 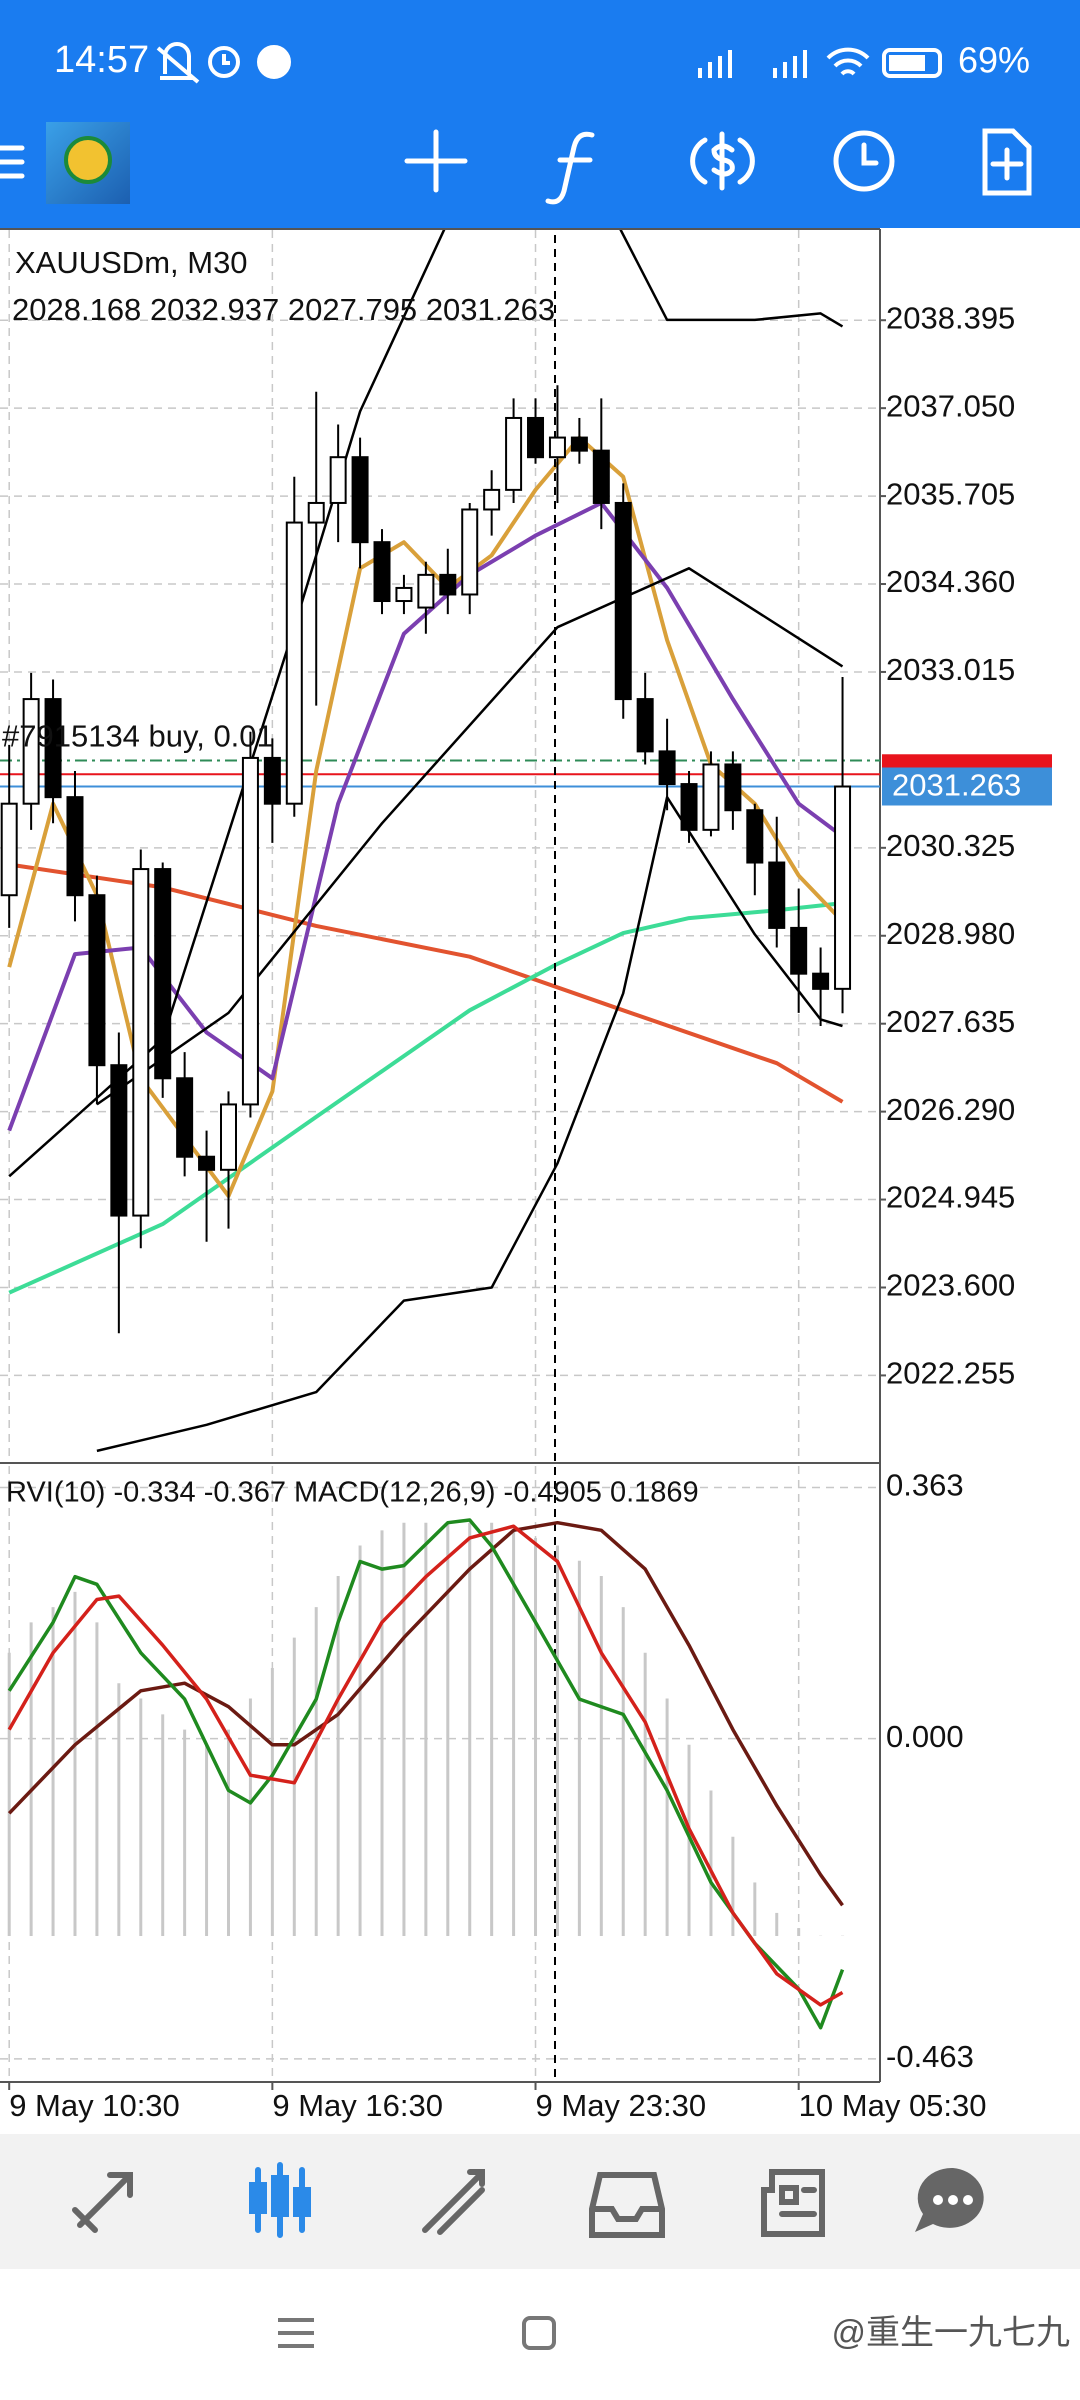 What do you see at coordinates (138, 736) in the screenshot?
I see `order-label: #7915134 buy, 0.01` at bounding box center [138, 736].